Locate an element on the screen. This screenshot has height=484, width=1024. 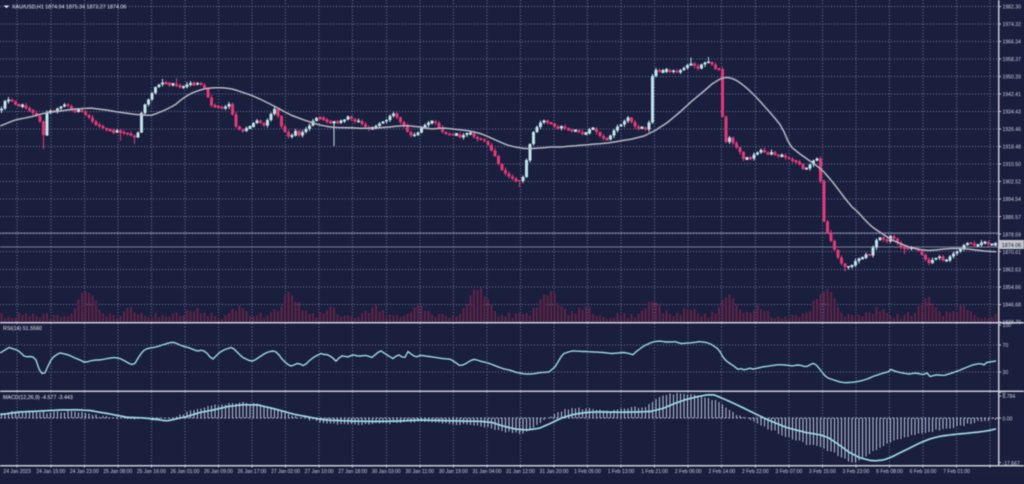
svg-text: 30 Jan 11:00 is located at coordinates (420, 472).